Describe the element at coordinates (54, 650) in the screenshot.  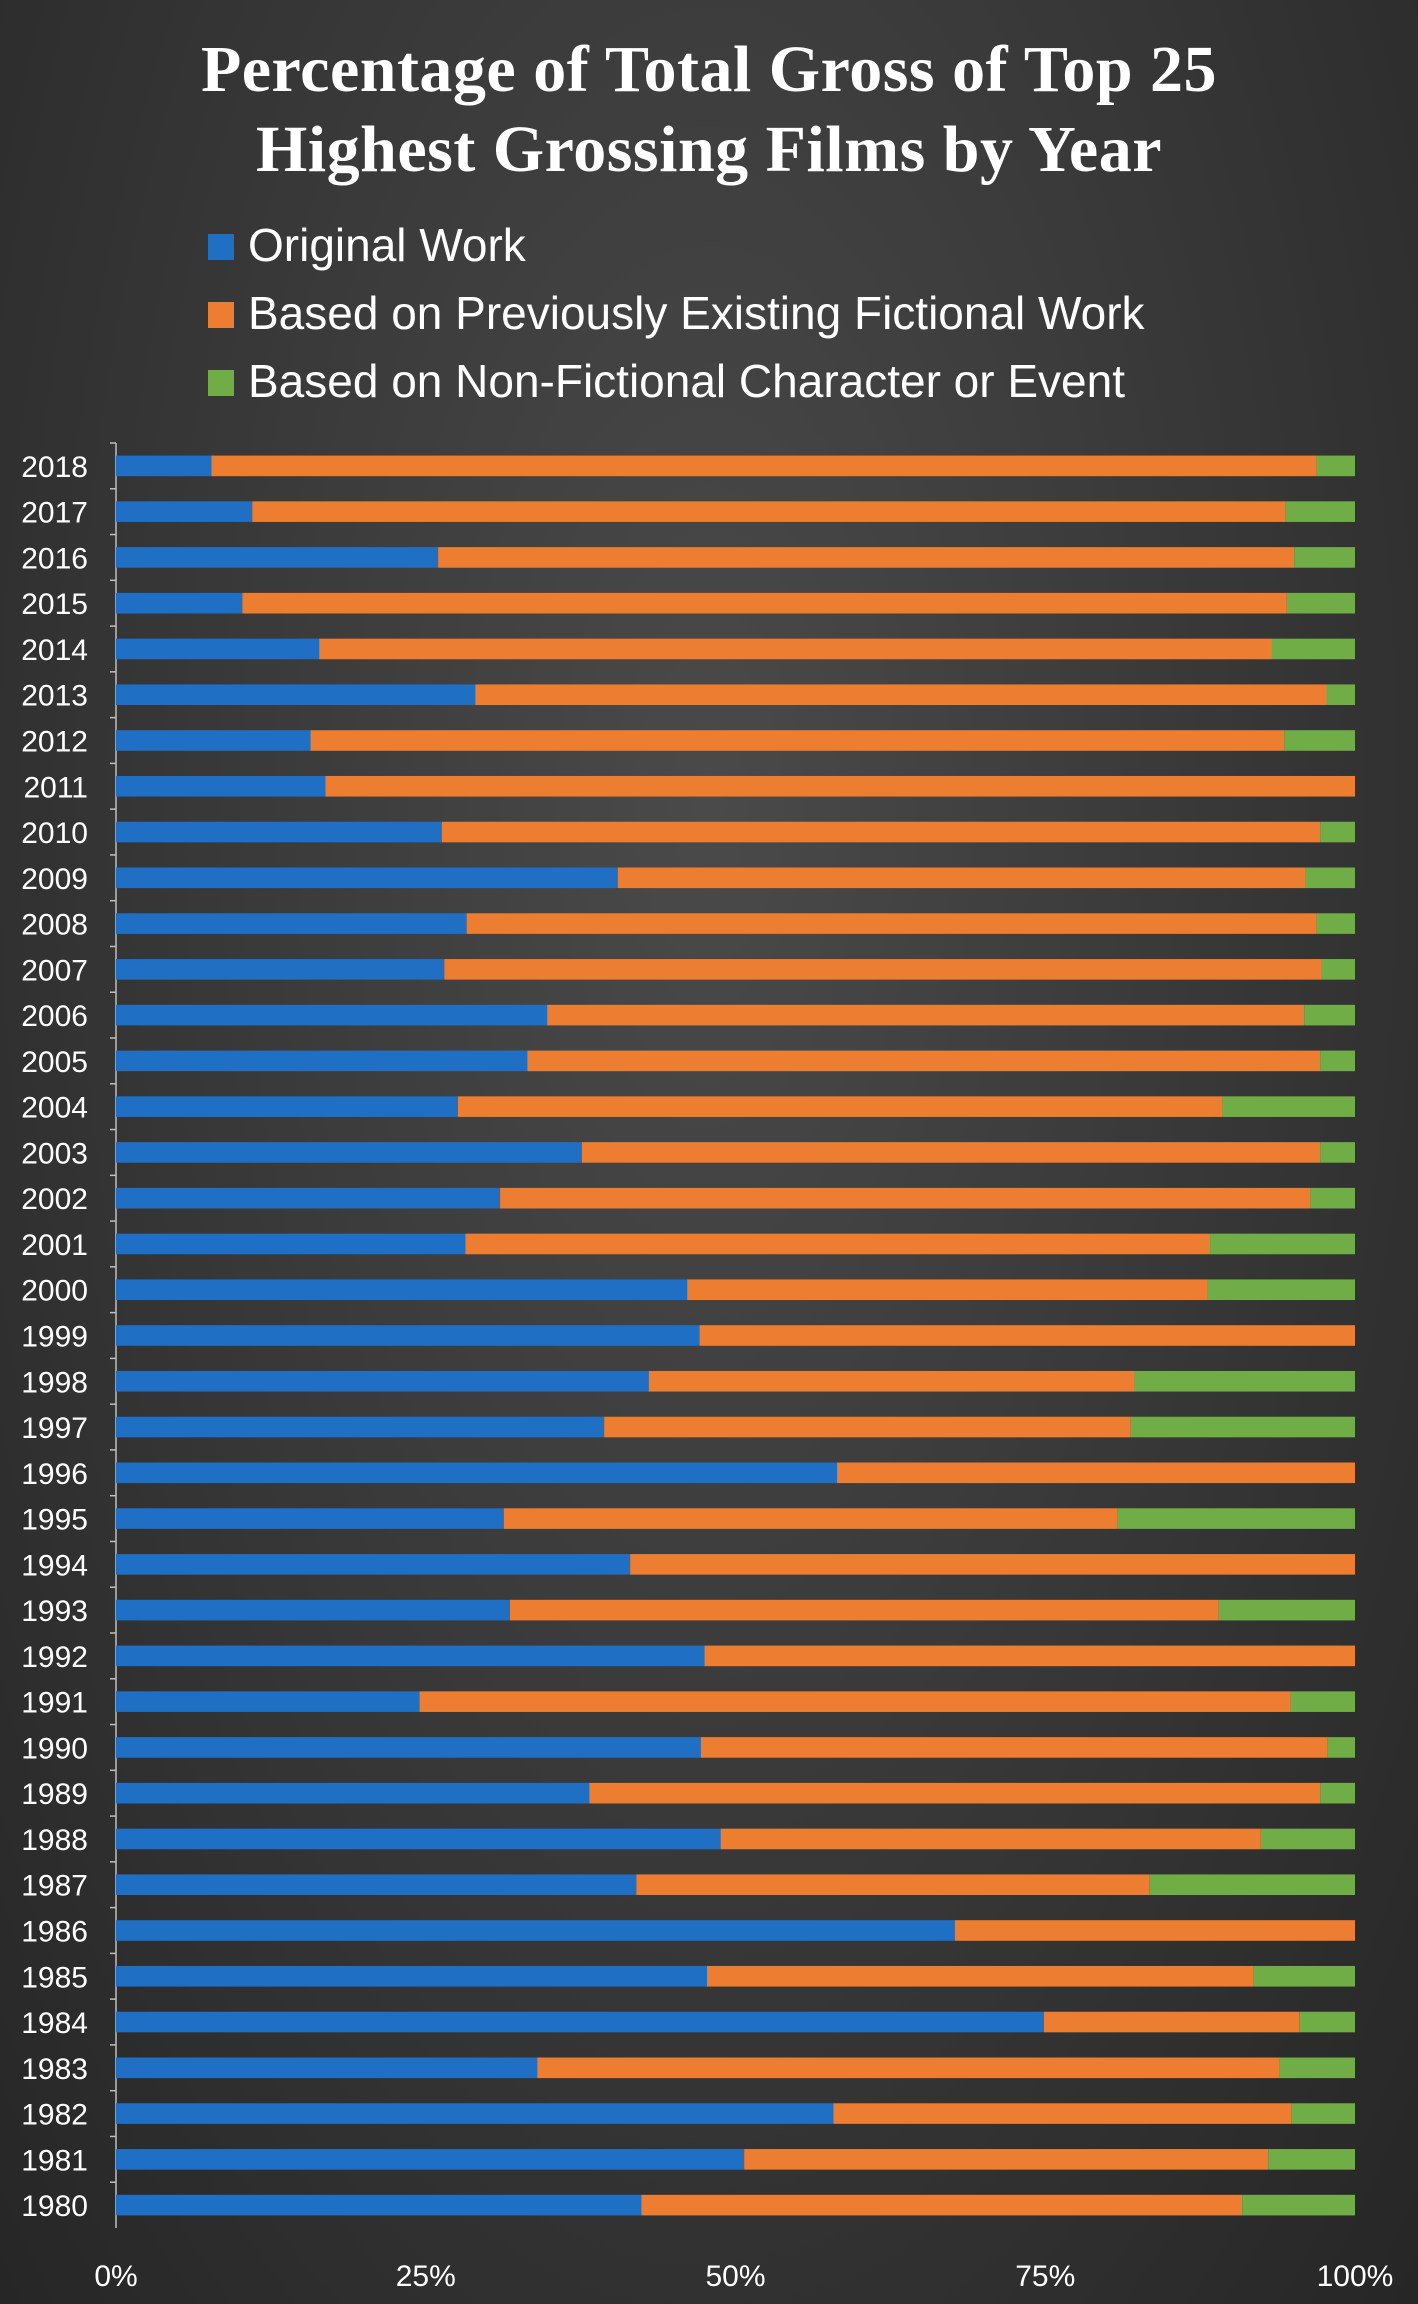
I see `y-tick-label-2014: 2014` at that location.